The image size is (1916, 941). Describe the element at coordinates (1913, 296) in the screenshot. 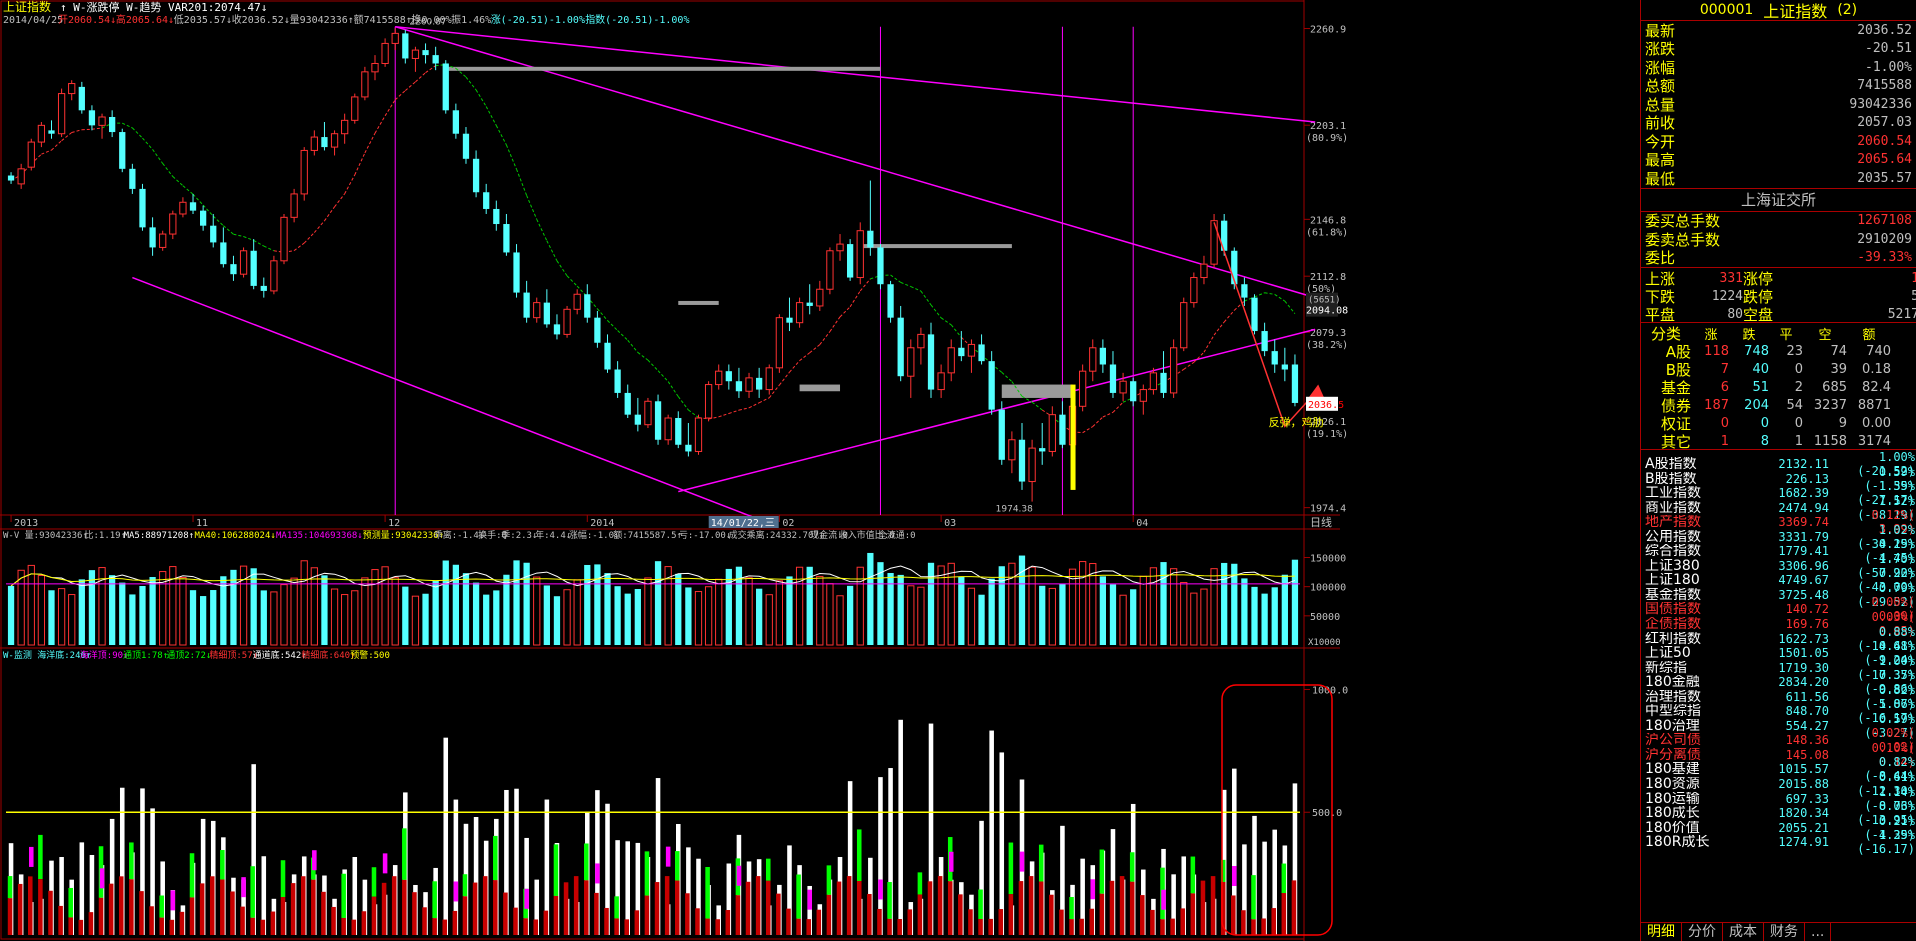

I see `breadth-value: 5` at that location.